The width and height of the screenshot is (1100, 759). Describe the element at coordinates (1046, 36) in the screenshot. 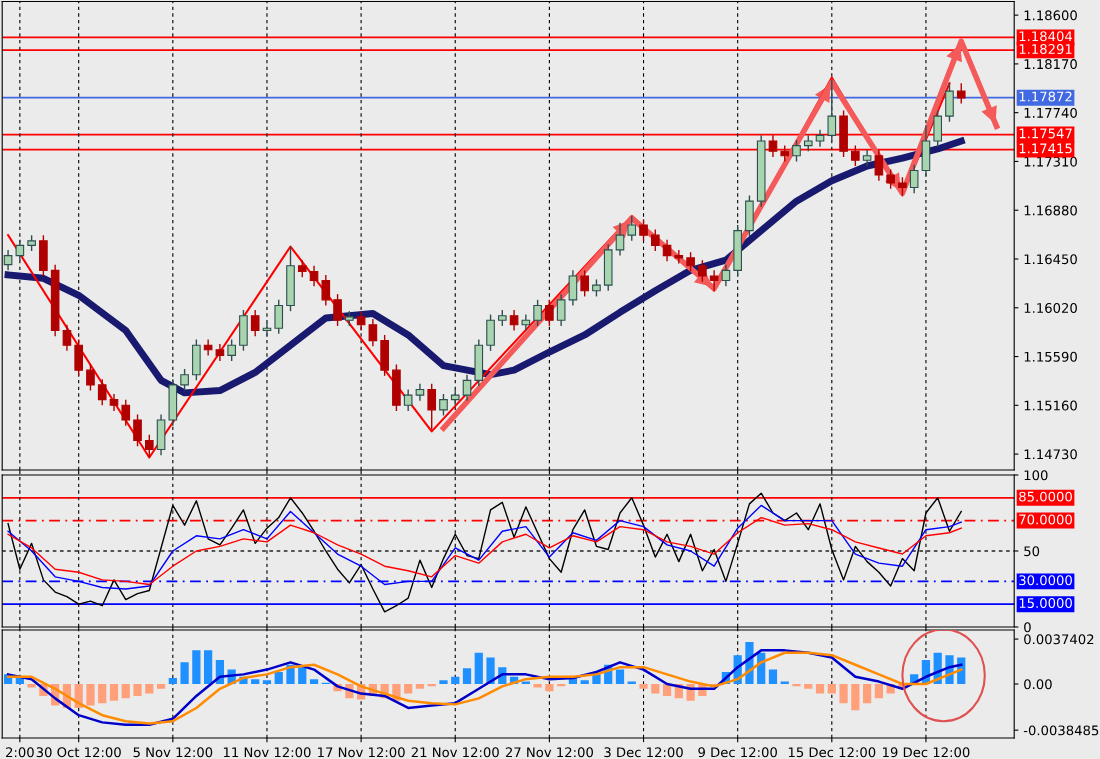

I see `ref-line-label: 1.18404` at that location.